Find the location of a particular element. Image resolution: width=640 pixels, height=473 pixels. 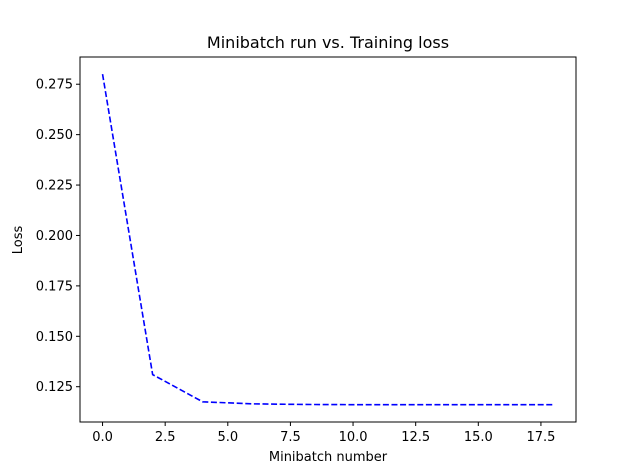

chart-title: Minibatch run vs. Training loss is located at coordinates (328, 42).